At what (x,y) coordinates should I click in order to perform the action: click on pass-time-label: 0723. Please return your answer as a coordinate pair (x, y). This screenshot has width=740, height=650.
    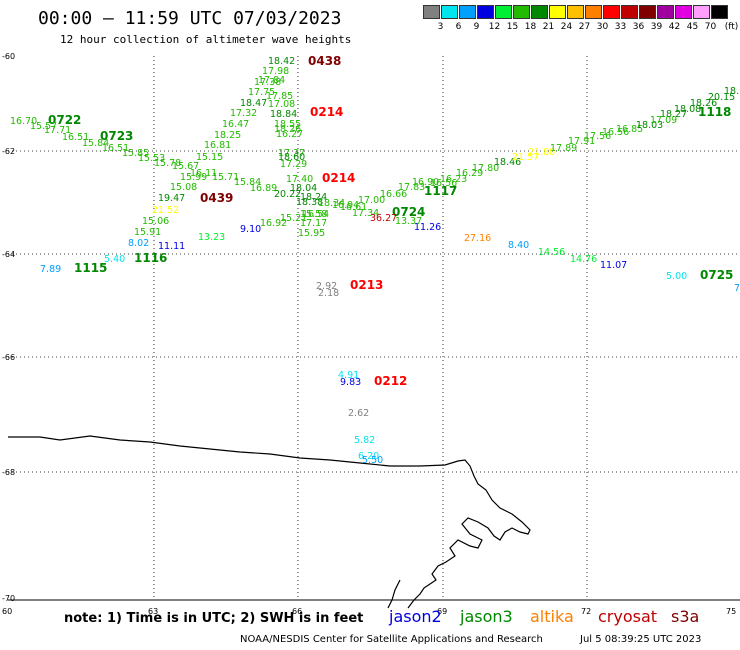
    Looking at the image, I should click on (116, 136).